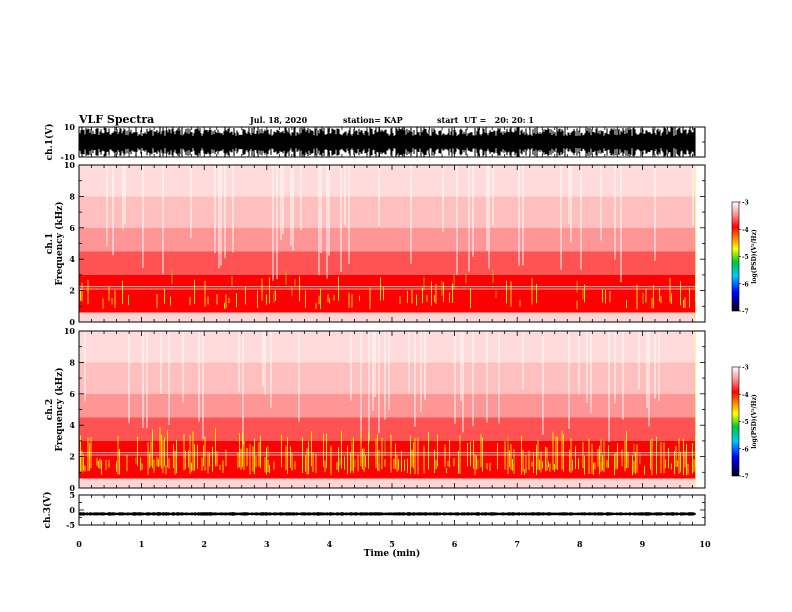 The image size is (792, 612). I want to click on ch1-colorbar: -3 -4 -5 -6 -7 log(PSD)(V²/Hz), so click(744, 258).